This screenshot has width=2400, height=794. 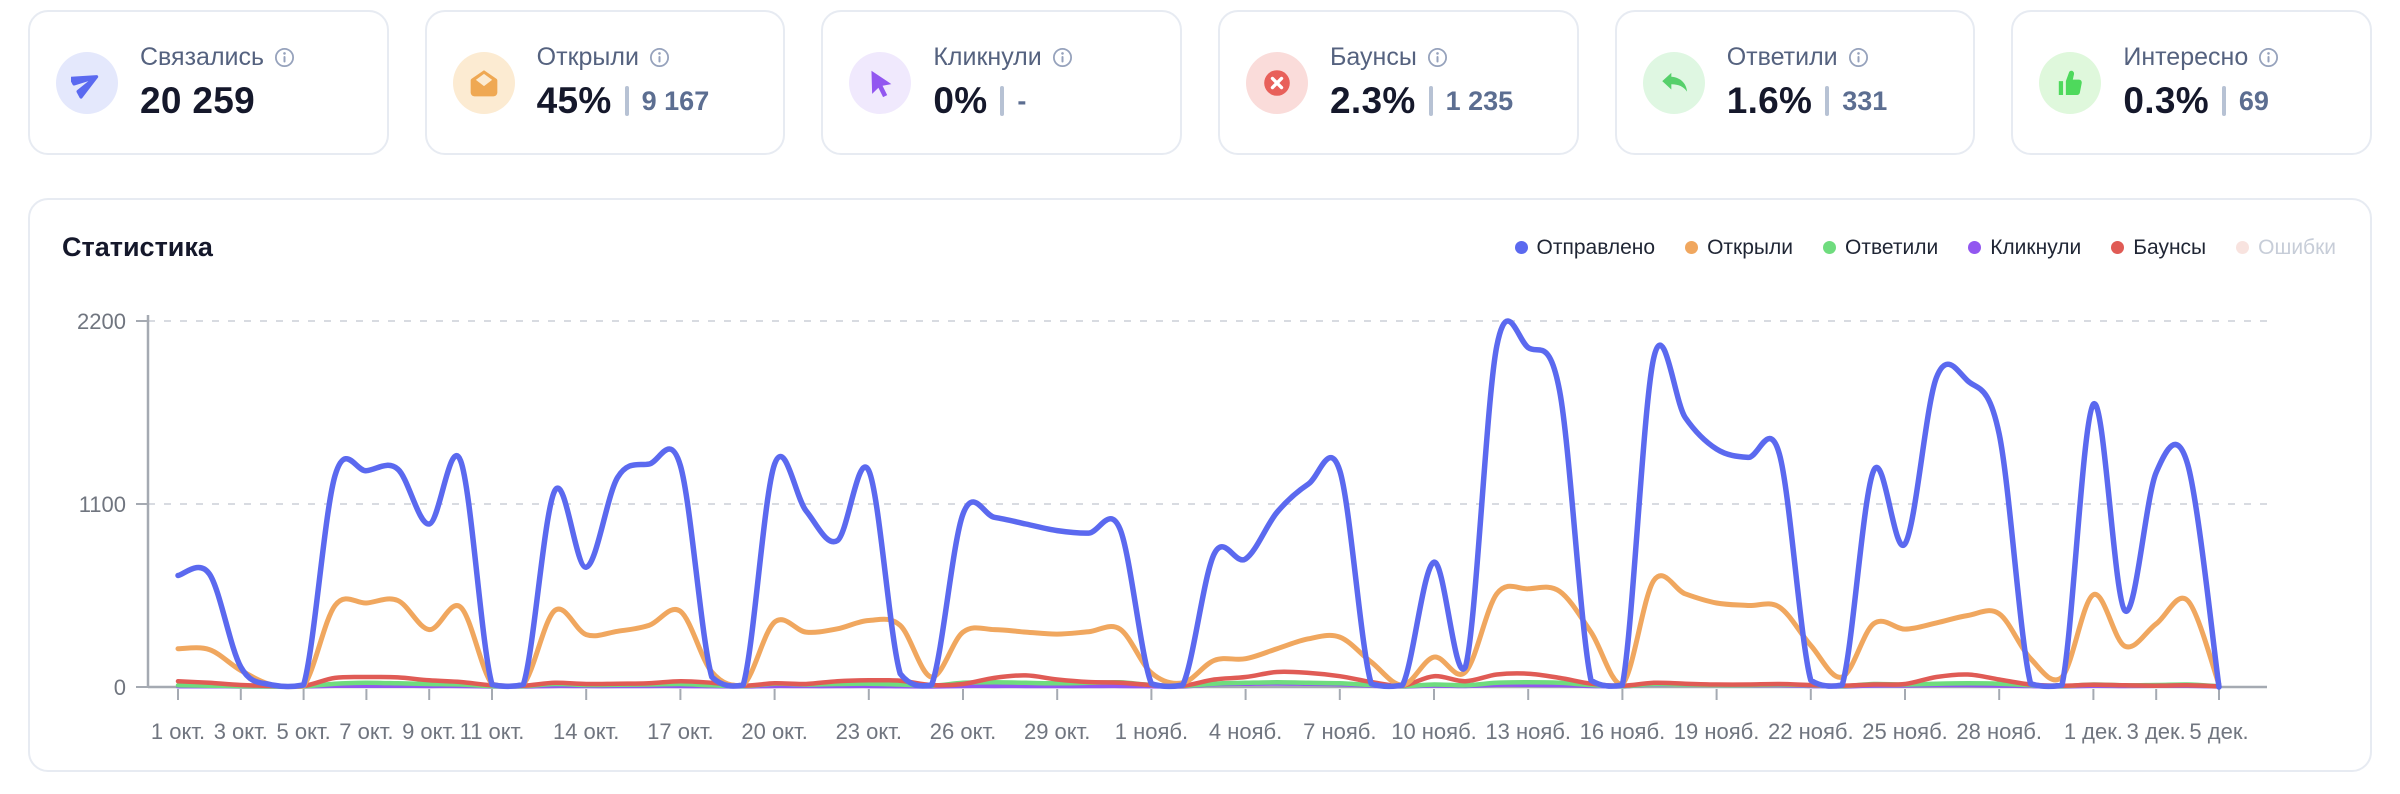 What do you see at coordinates (1245, 731) in the screenshot?
I see `x-axis-label: 4 нояб.` at bounding box center [1245, 731].